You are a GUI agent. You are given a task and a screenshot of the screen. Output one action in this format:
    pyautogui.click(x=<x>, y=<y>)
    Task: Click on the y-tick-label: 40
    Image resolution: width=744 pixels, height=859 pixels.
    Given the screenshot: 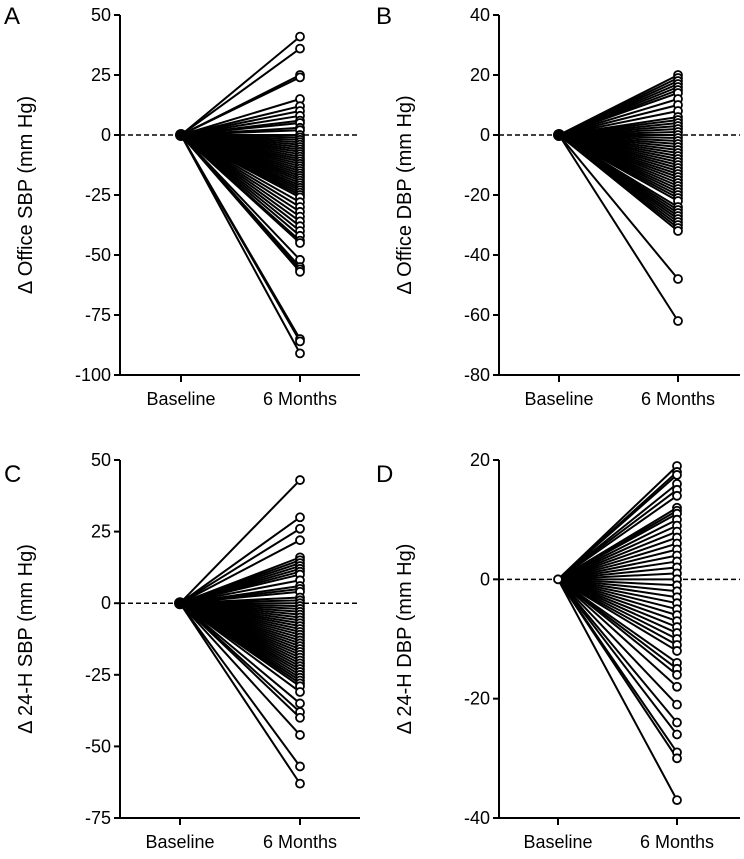 What is the action you would take?
    pyautogui.click(x=480, y=15)
    